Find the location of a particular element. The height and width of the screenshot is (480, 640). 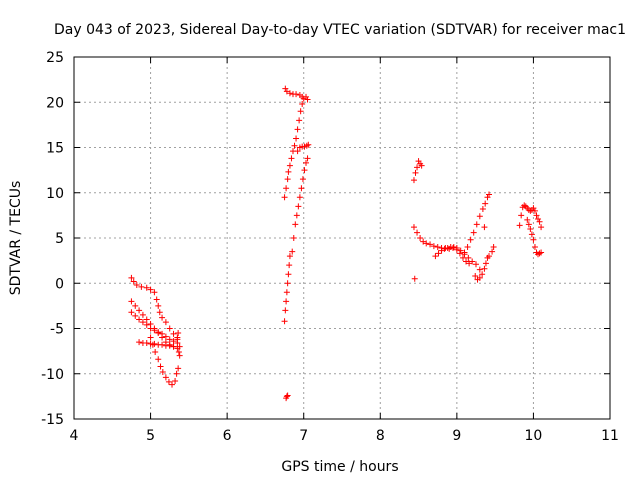

series-cluster-4-b is located at coordinates (534, 237).